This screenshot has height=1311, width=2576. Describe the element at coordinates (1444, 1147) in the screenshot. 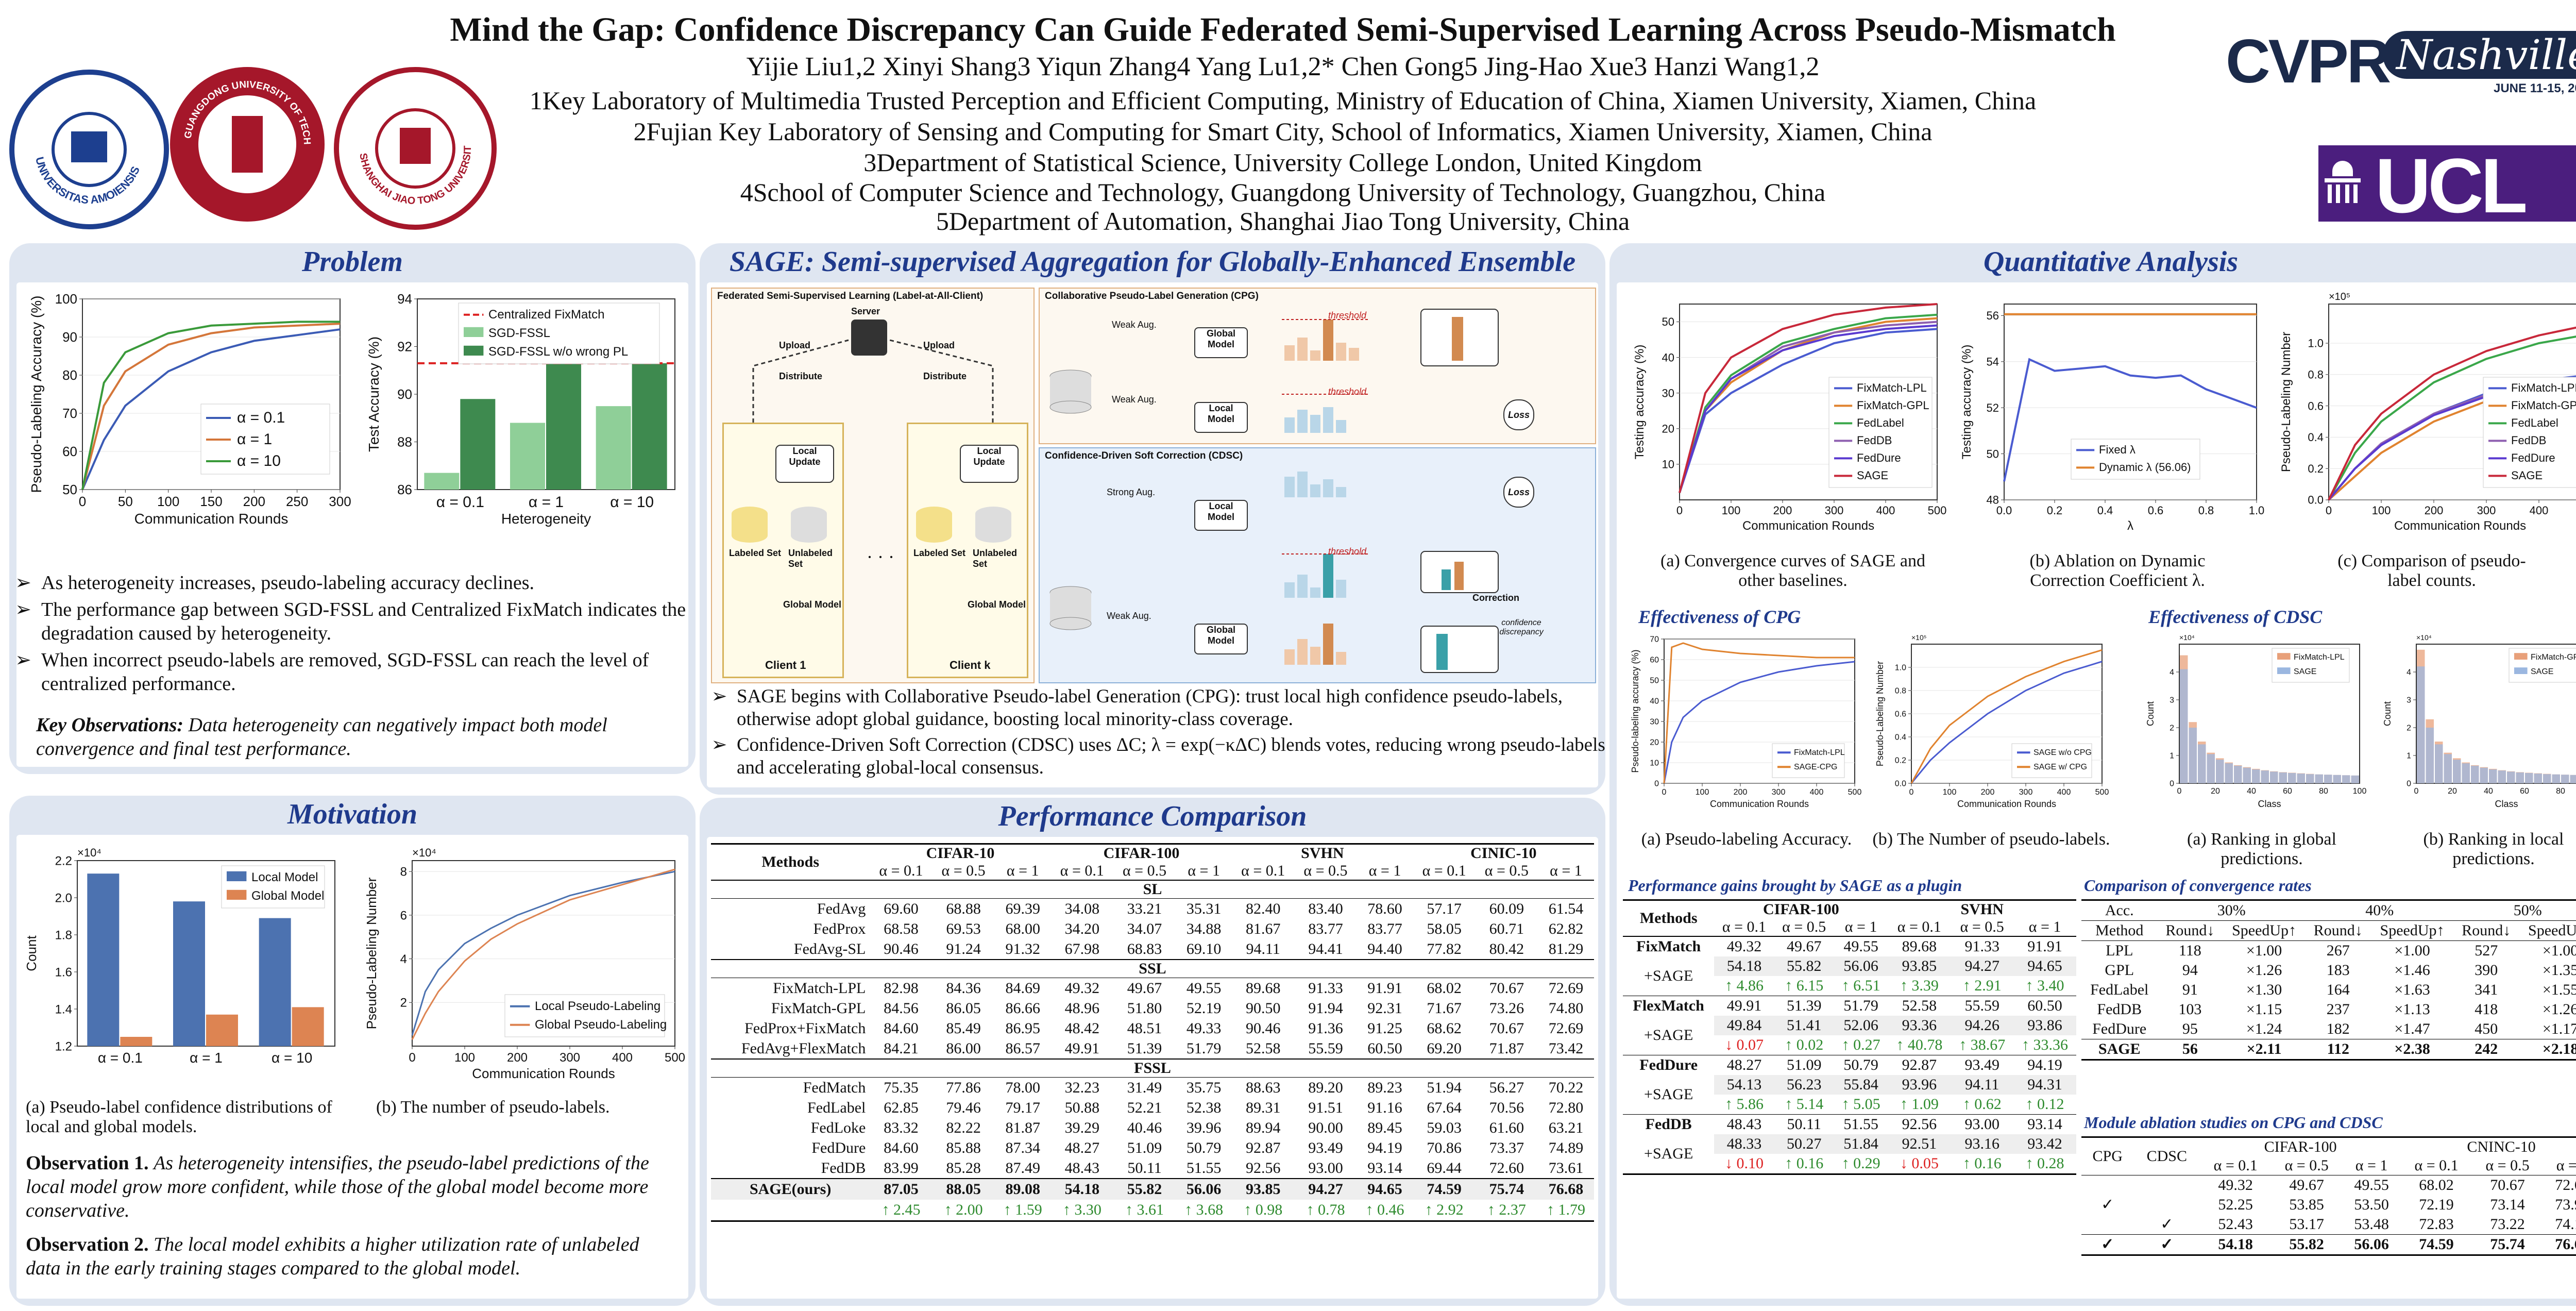

I see `table-cell: 70.86` at that location.